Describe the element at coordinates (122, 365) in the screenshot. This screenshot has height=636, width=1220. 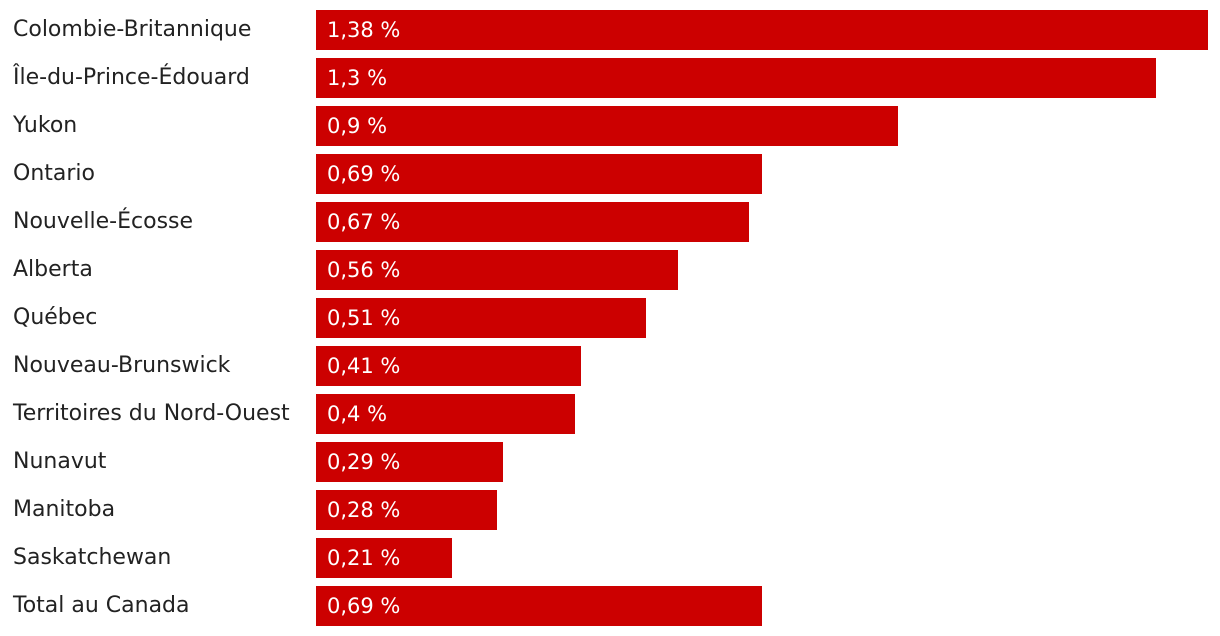
I see `category-label: Nouveau-Brunswick` at that location.